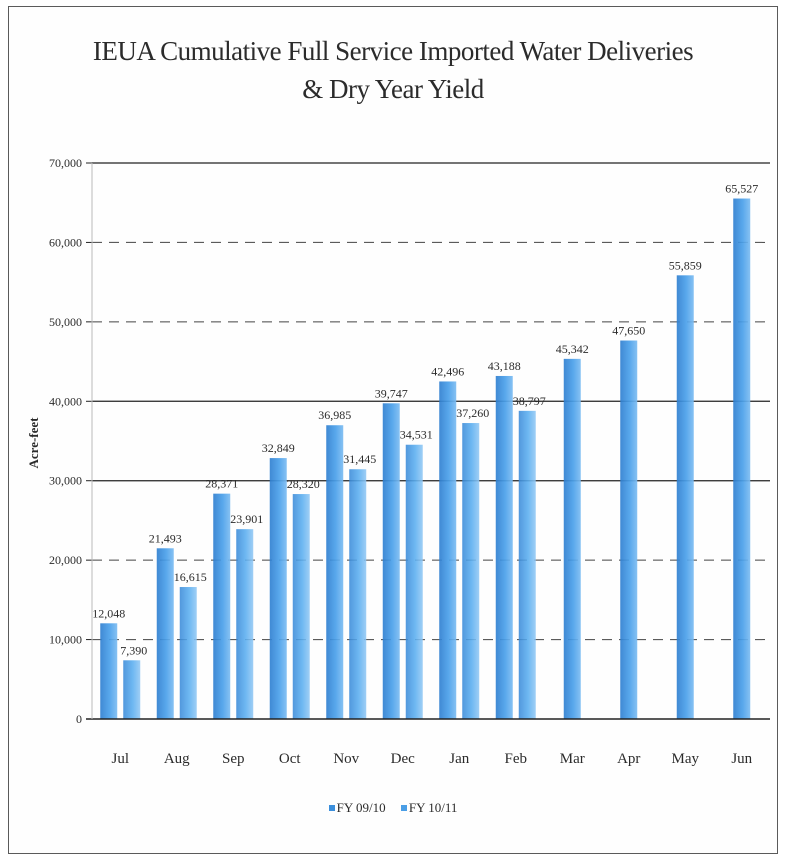  I want to click on data-label-fy1011-jul: 7,390, so click(133, 650).